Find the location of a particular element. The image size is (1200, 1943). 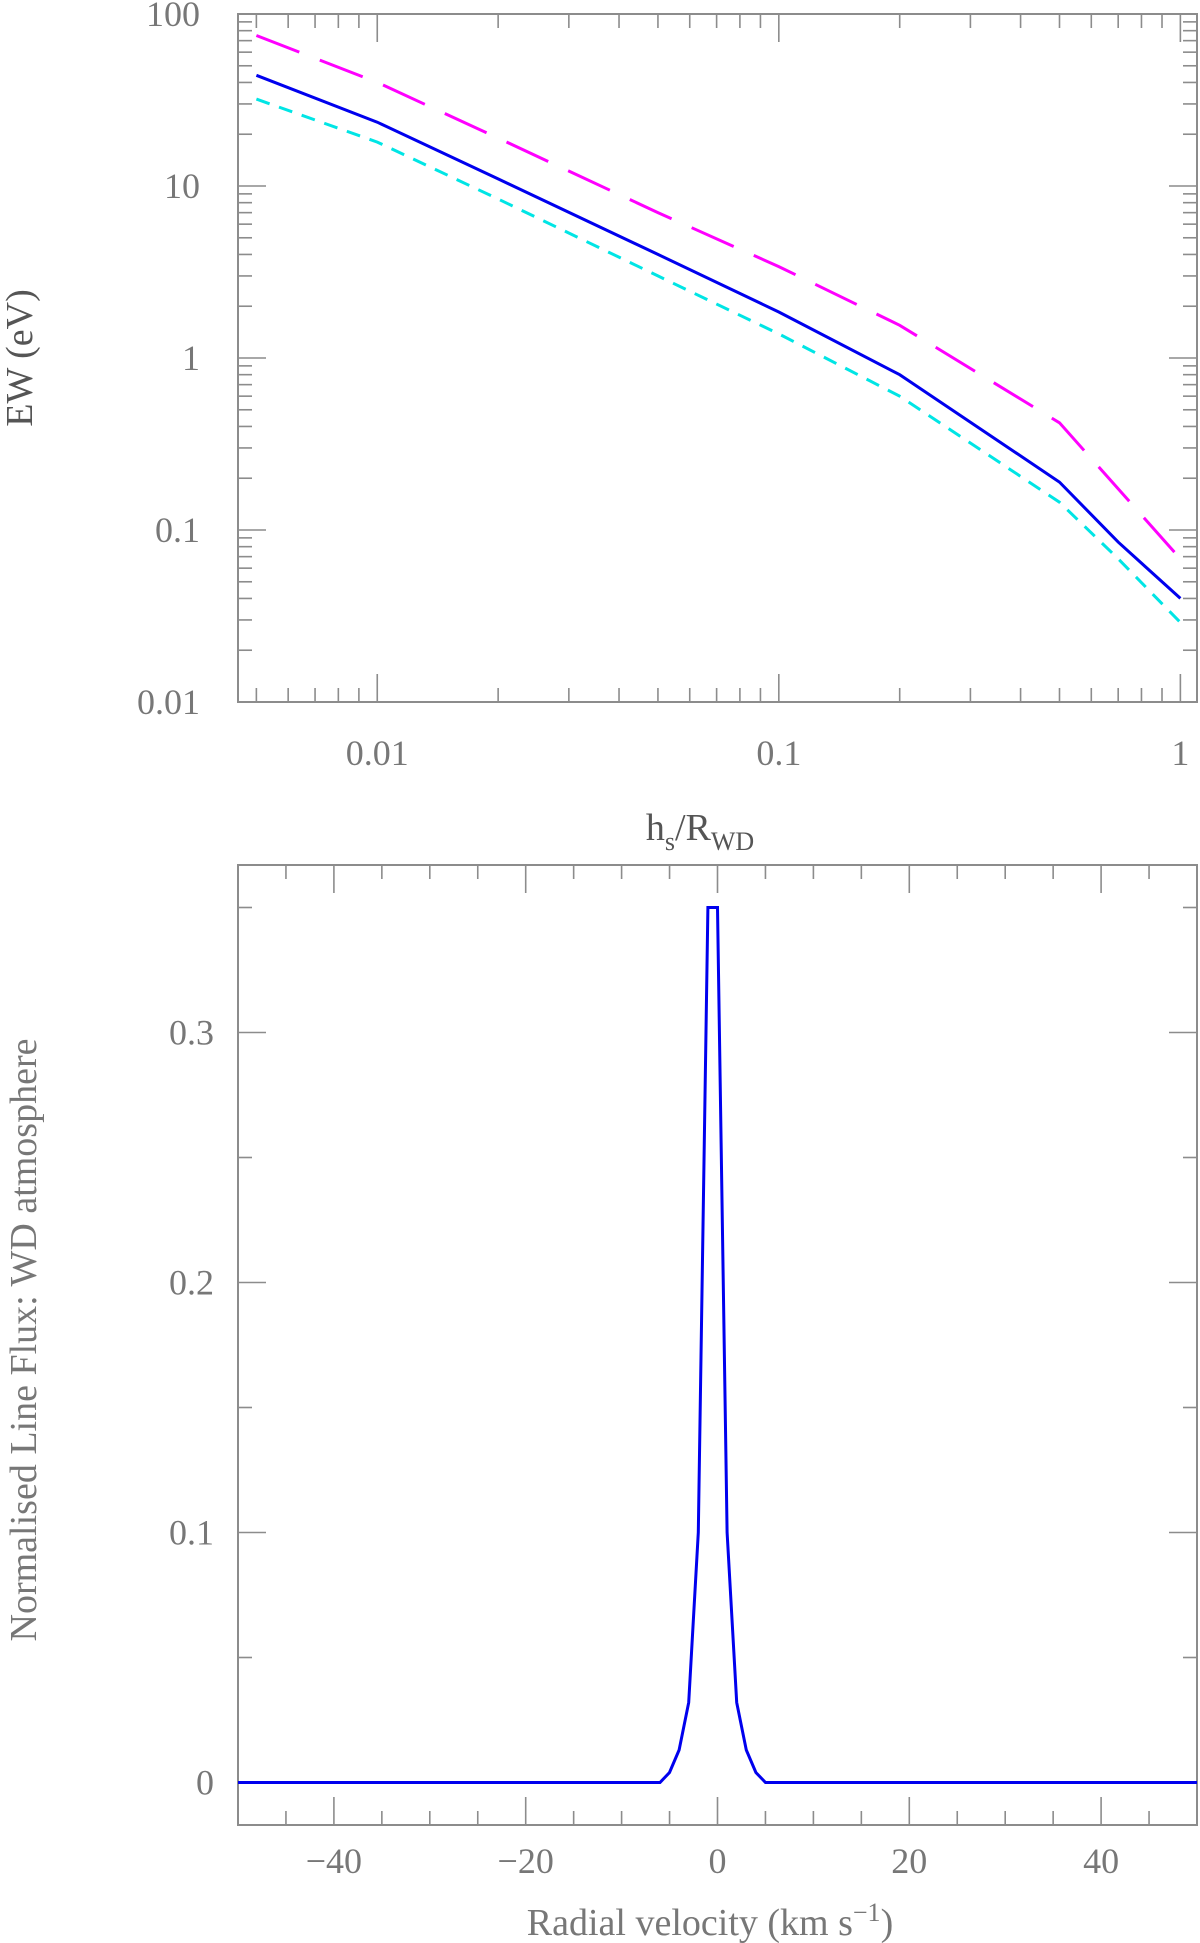

top-y-tick-label: 100 is located at coordinates (173, 17).